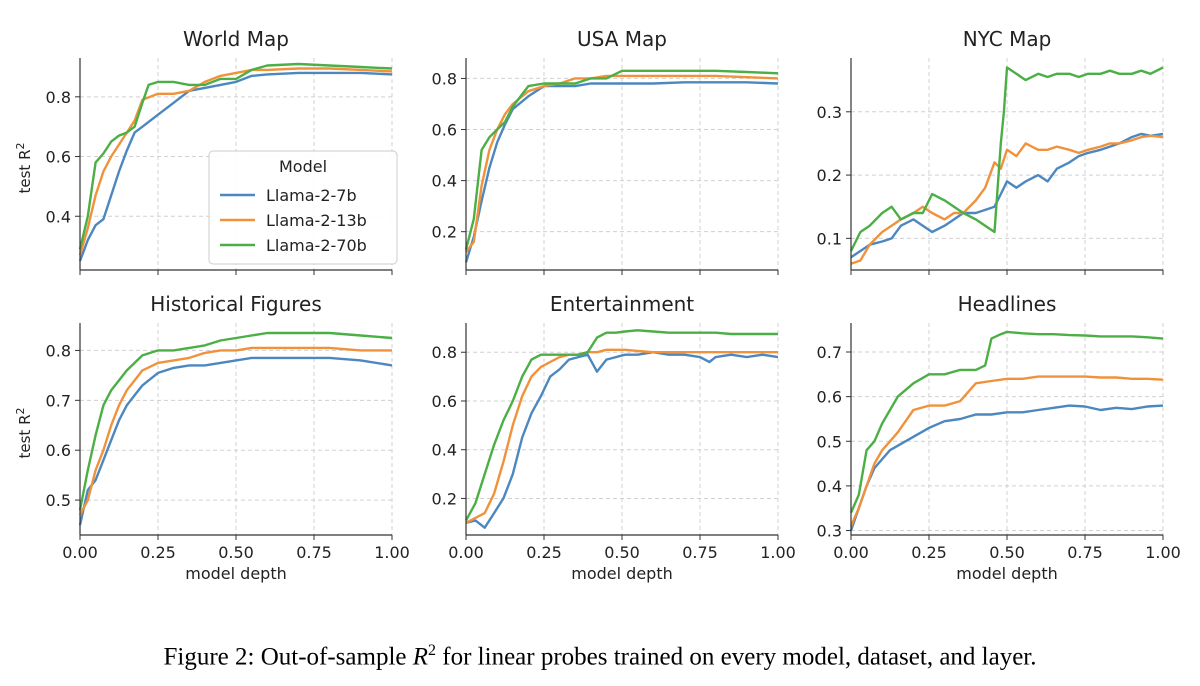 The image size is (1200, 686). I want to click on legend-entry: Llama-2-7b, so click(311, 195).